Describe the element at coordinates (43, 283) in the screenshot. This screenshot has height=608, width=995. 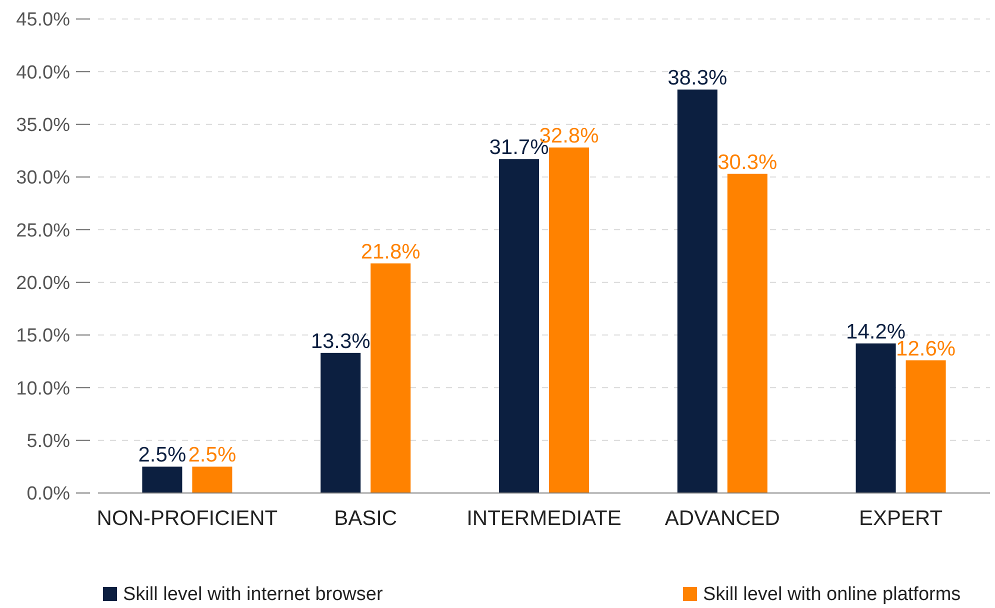
I see `y-tick-label: 20.0%` at that location.